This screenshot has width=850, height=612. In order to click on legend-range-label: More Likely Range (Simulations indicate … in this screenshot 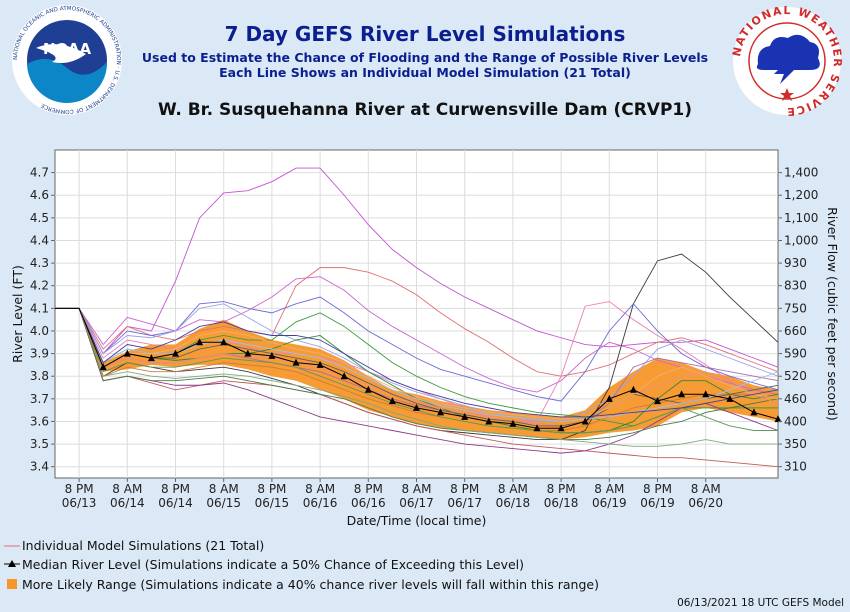, I will do `click(310, 584)`.